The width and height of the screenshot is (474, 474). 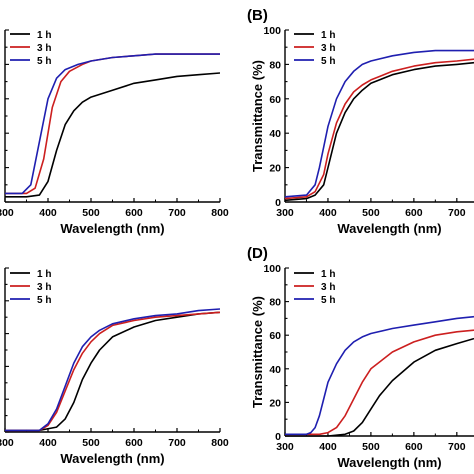 What do you see at coordinates (257, 15) in the screenshot?
I see `panel-label: (B)` at bounding box center [257, 15].